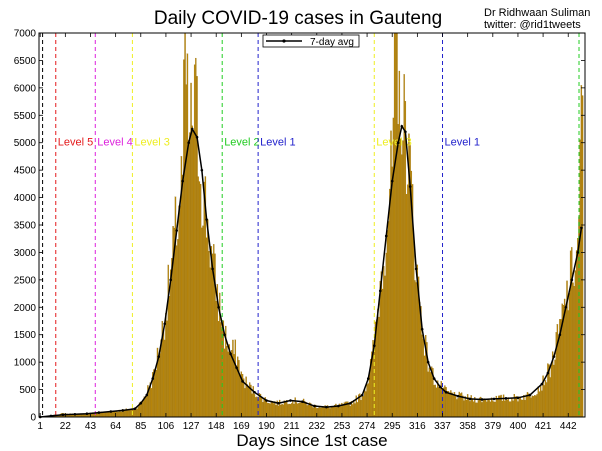 The height and width of the screenshot is (451, 602). What do you see at coordinates (25, 61) in the screenshot?
I see `y-tick-label: 6500` at bounding box center [25, 61].